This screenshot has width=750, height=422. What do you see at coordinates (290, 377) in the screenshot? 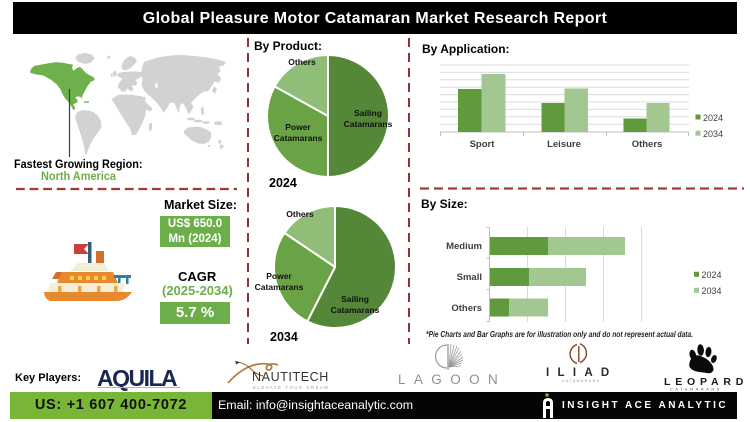
I see `svg-text: NAUTITECH` at bounding box center [290, 377].